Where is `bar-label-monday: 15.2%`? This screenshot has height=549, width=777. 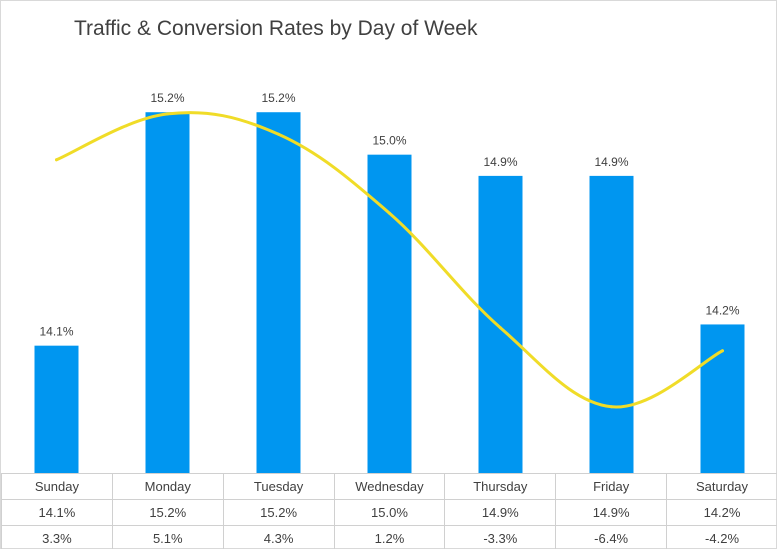
bar-label-monday: 15.2% is located at coordinates (167, 98).